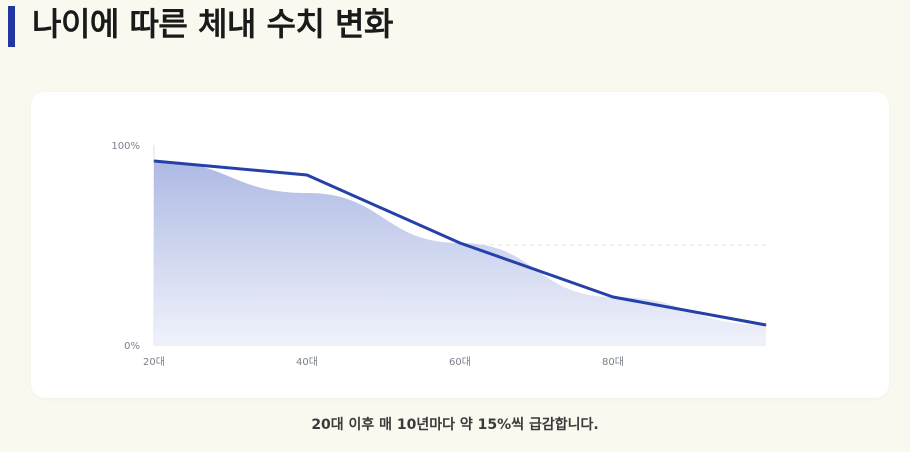  I want to click on x-tick-label: 20대, so click(154, 362).